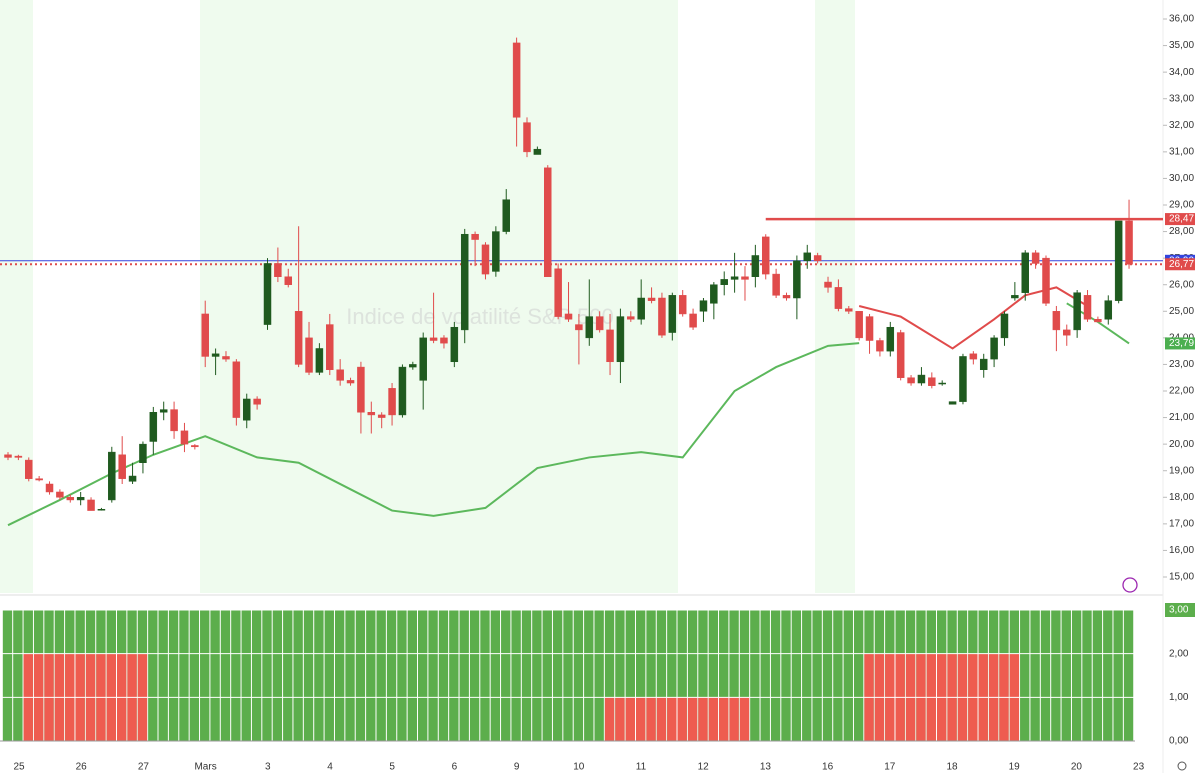 The width and height of the screenshot is (1200, 778). What do you see at coordinates (1181, 364) in the screenshot?
I see `y-tick-label: 23,00` at bounding box center [1181, 364].